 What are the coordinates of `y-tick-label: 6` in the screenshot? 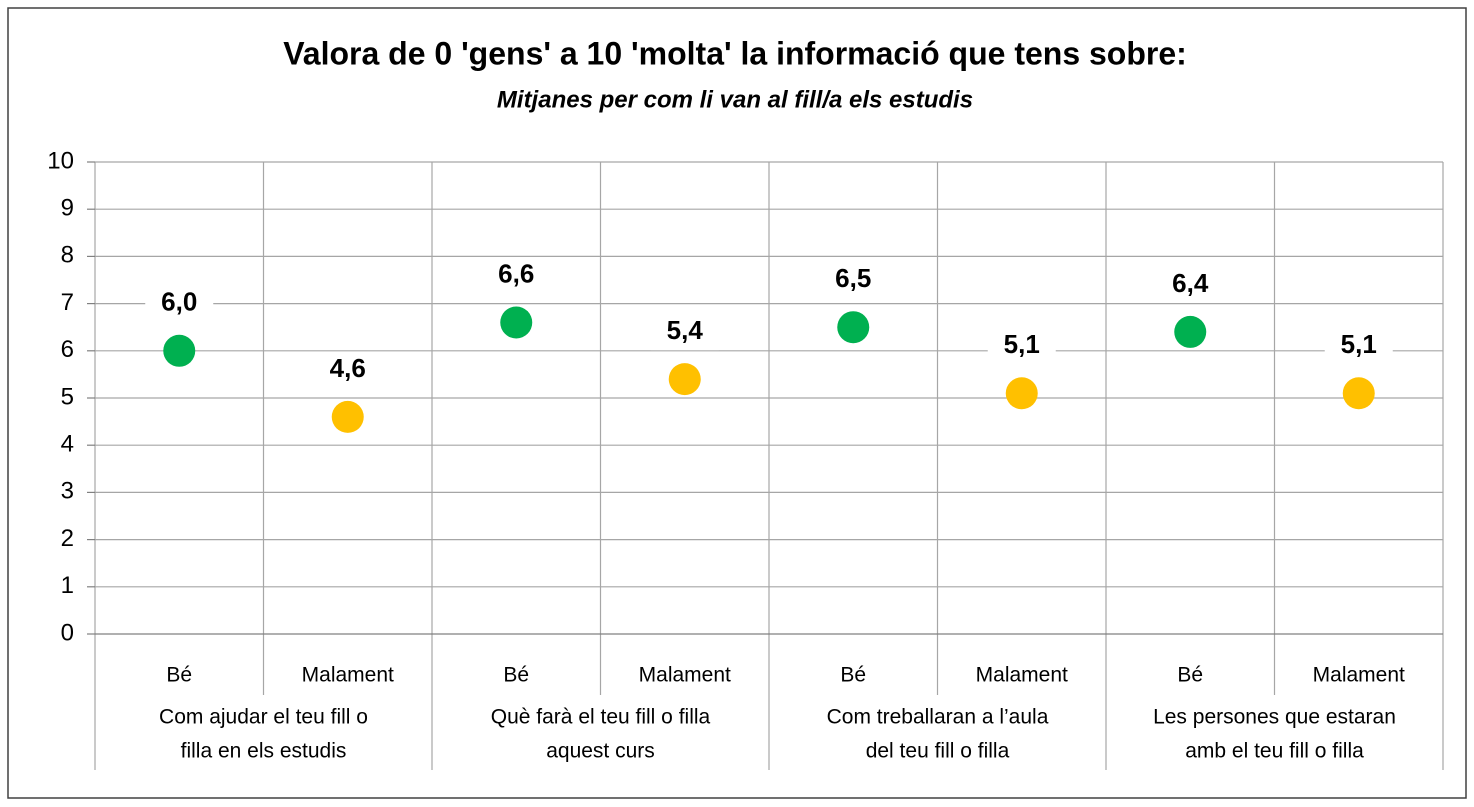 It's located at (67, 349).